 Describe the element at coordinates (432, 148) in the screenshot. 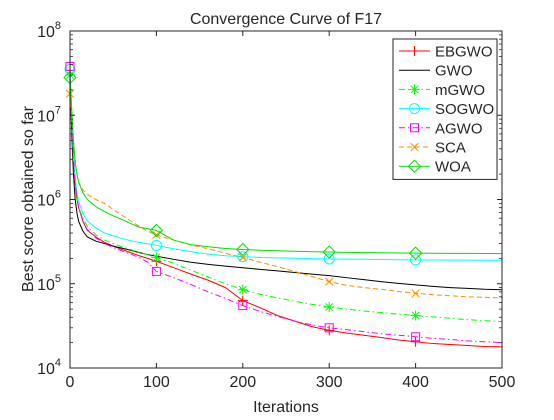

I see `legend-entry-sca: SCA` at that location.